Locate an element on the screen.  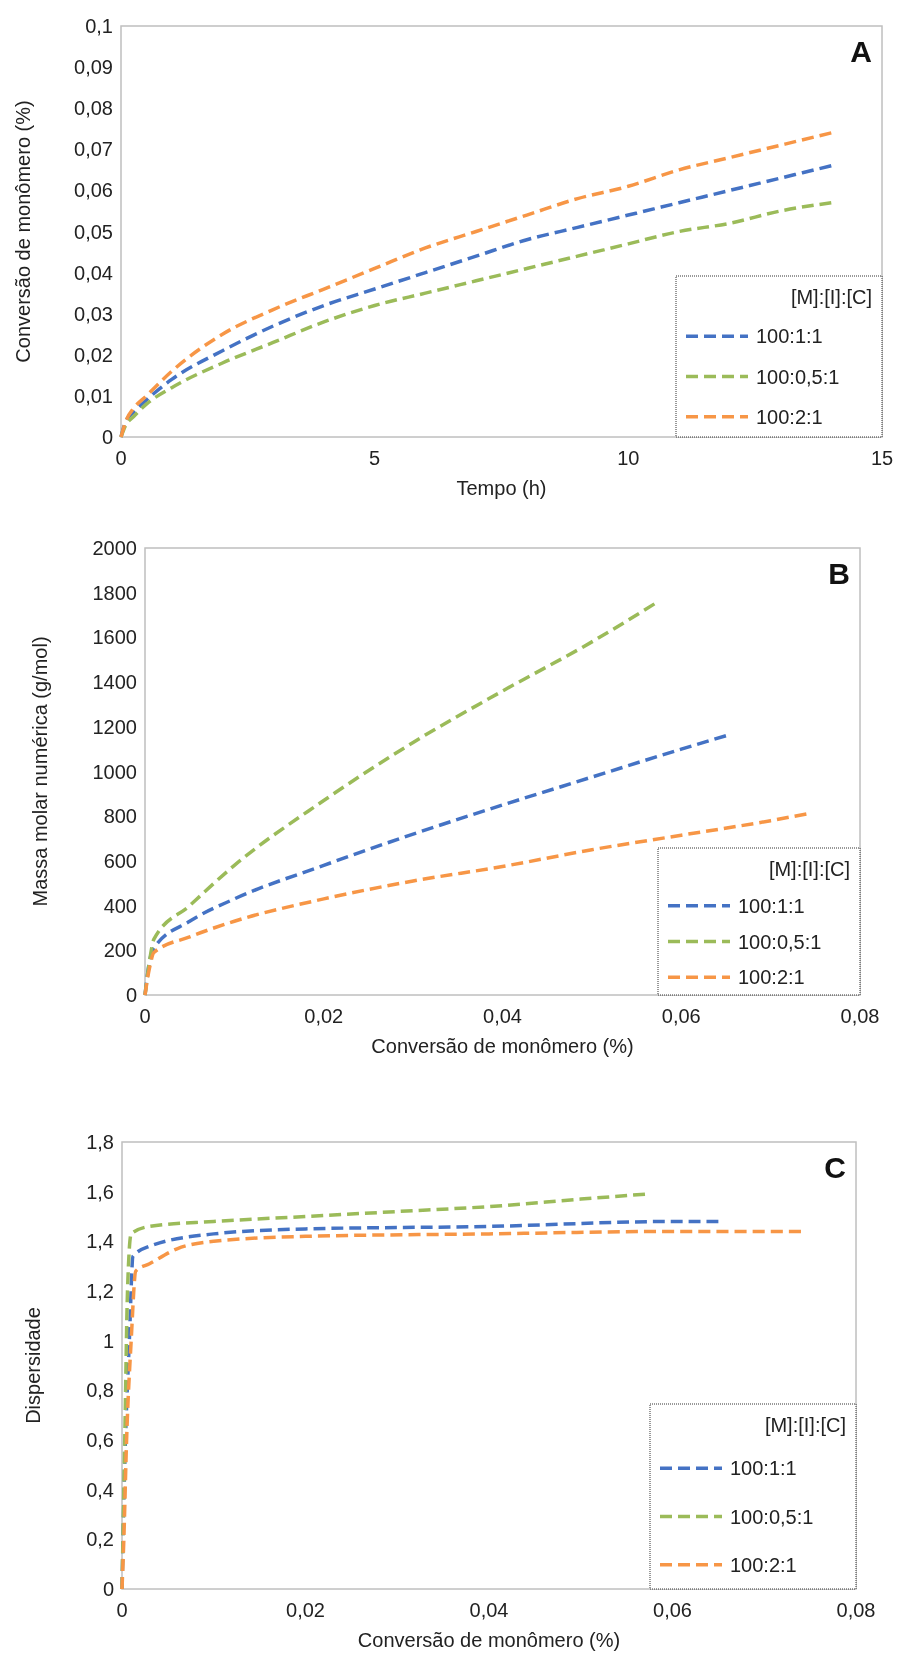
y-tick-label: 0,02 is located at coordinates (93, 354).